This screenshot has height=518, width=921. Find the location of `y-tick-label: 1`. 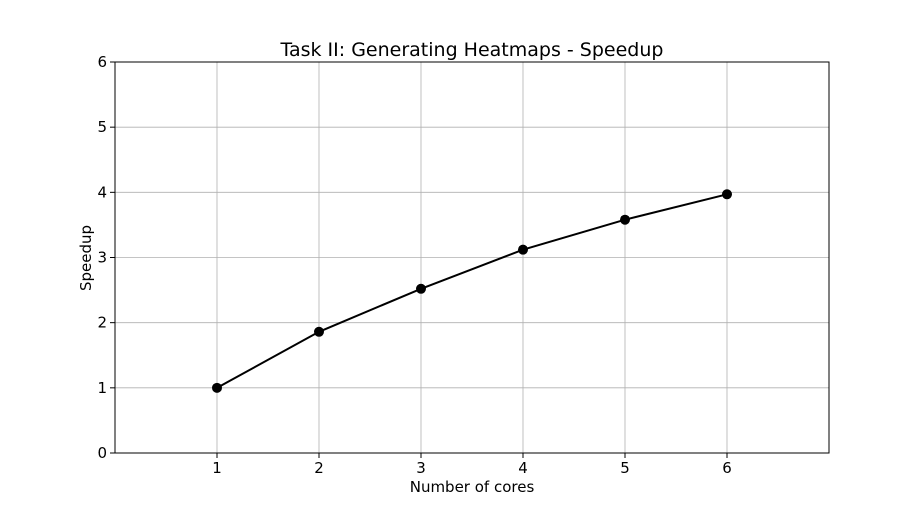

y-tick-label: 1 is located at coordinates (102, 388).